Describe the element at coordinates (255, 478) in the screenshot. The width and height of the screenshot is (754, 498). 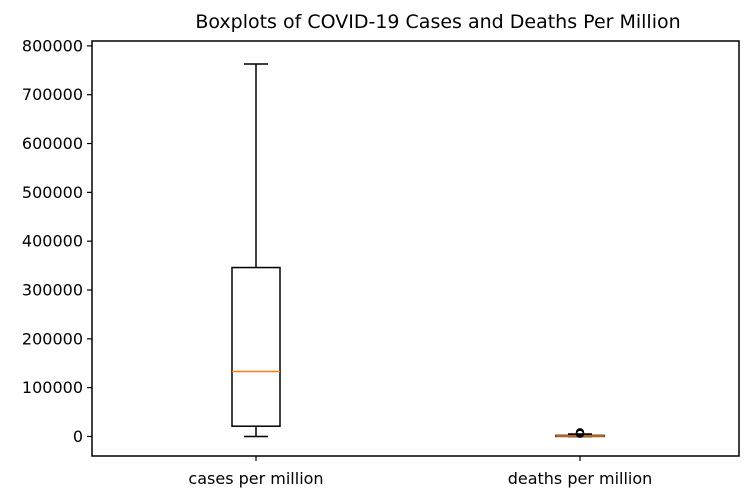
I see `x-tick-label: cases per million` at that location.